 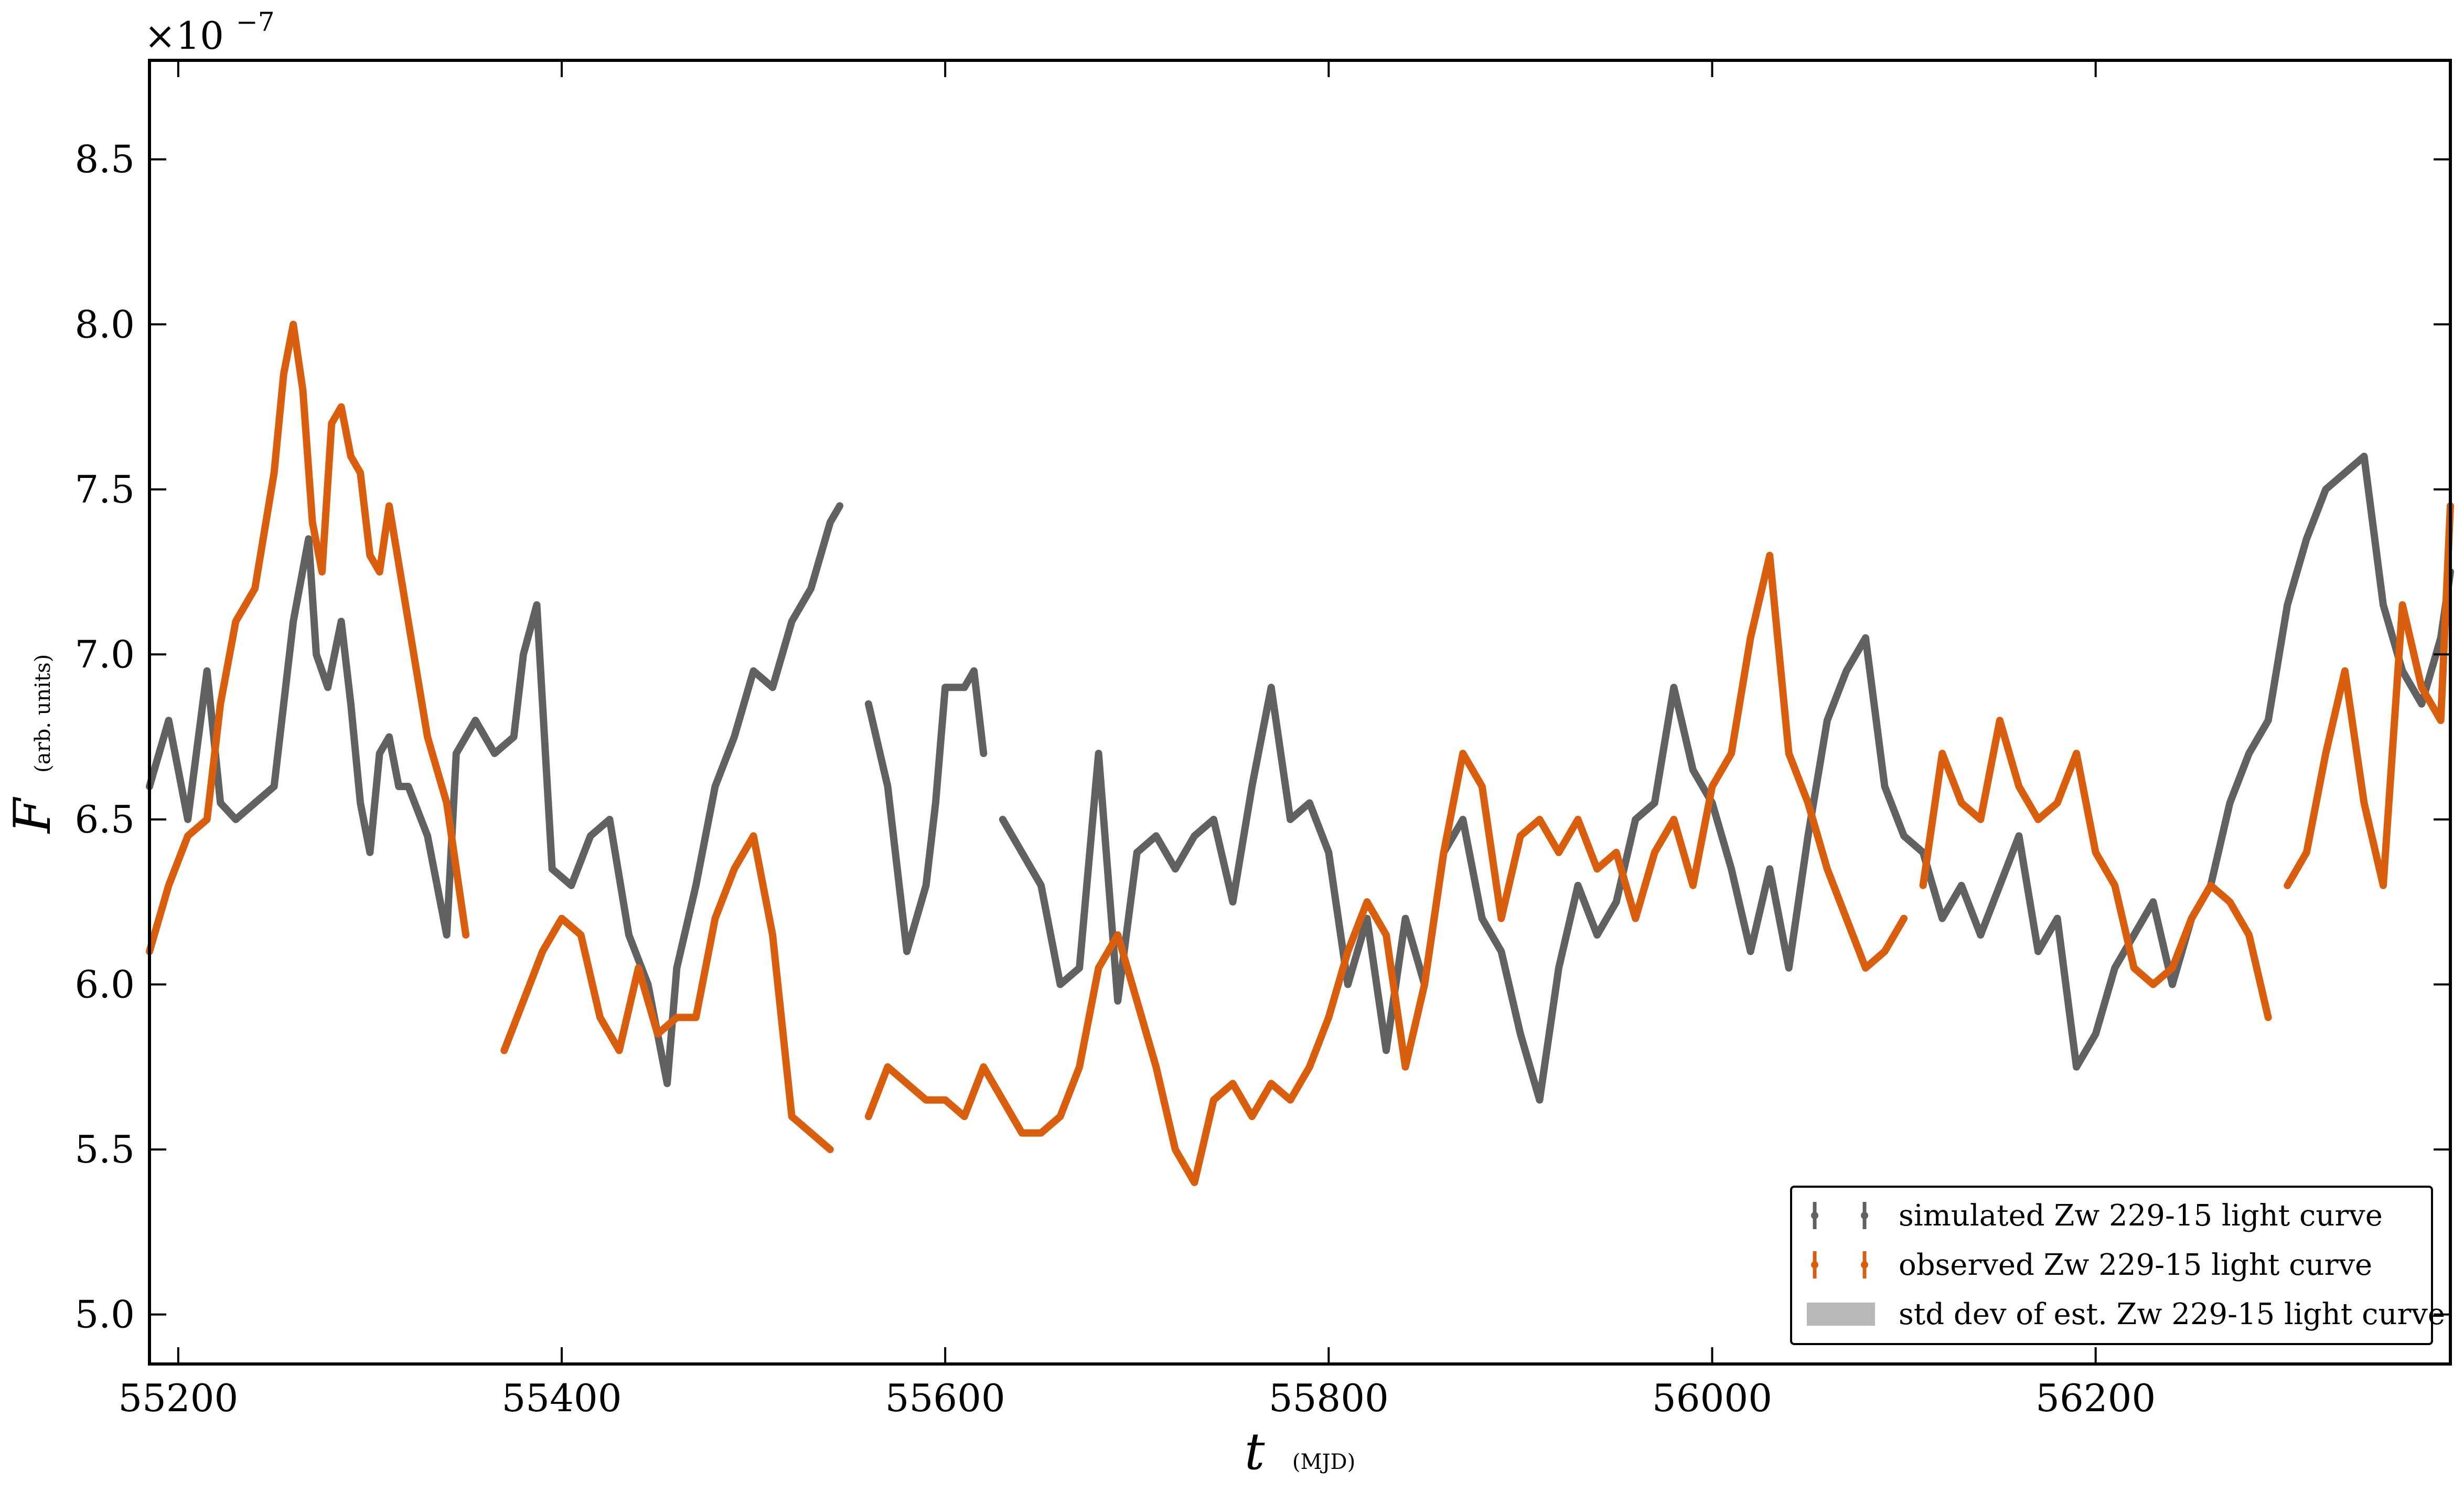 I want to click on legend-entry: std dev of est. Zw 229-15 light curve, so click(x=2126, y=1314).